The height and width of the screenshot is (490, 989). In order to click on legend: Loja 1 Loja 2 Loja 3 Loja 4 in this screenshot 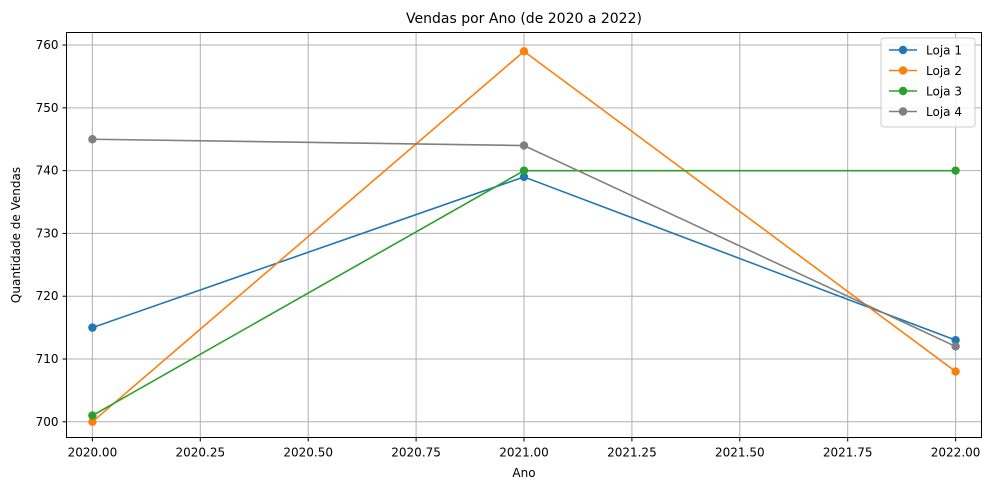, I will do `click(928, 82)`.